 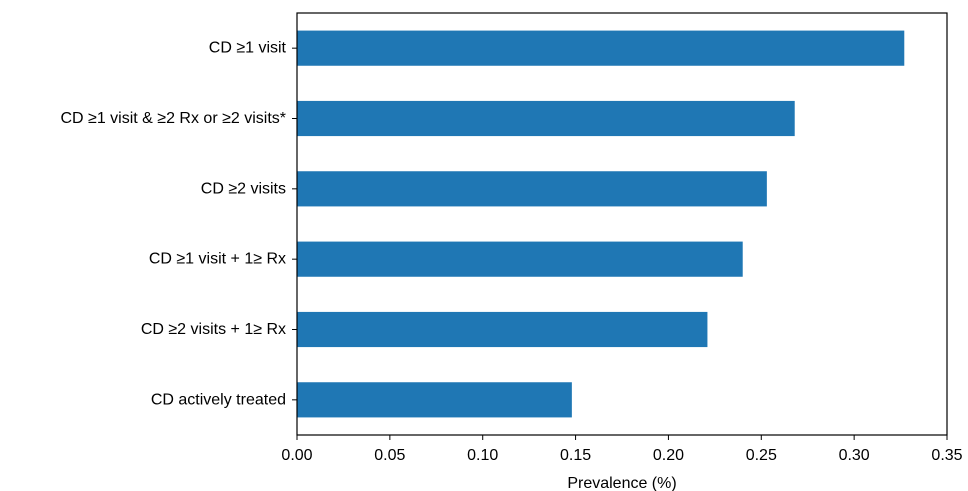 I want to click on x-axis-title: Prevalence (%), so click(x=621, y=483).